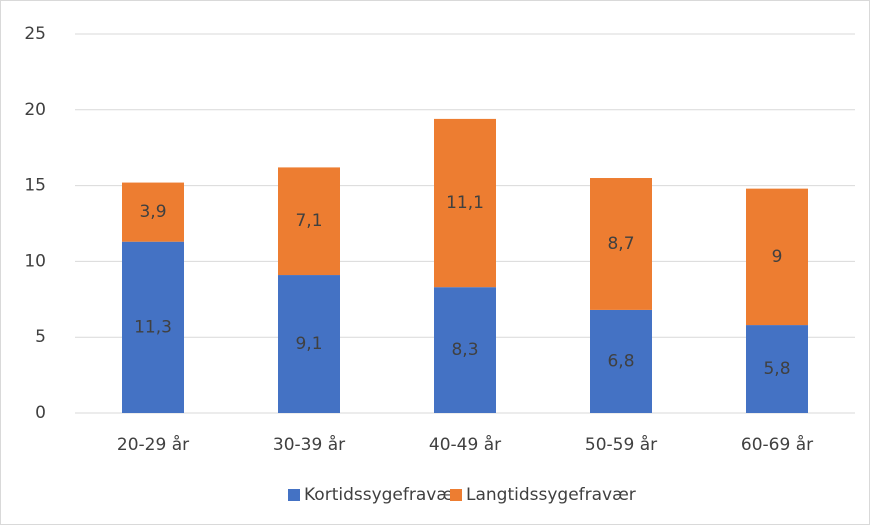 The height and width of the screenshot is (526, 871). I want to click on data-label: 9,1, so click(308, 344).